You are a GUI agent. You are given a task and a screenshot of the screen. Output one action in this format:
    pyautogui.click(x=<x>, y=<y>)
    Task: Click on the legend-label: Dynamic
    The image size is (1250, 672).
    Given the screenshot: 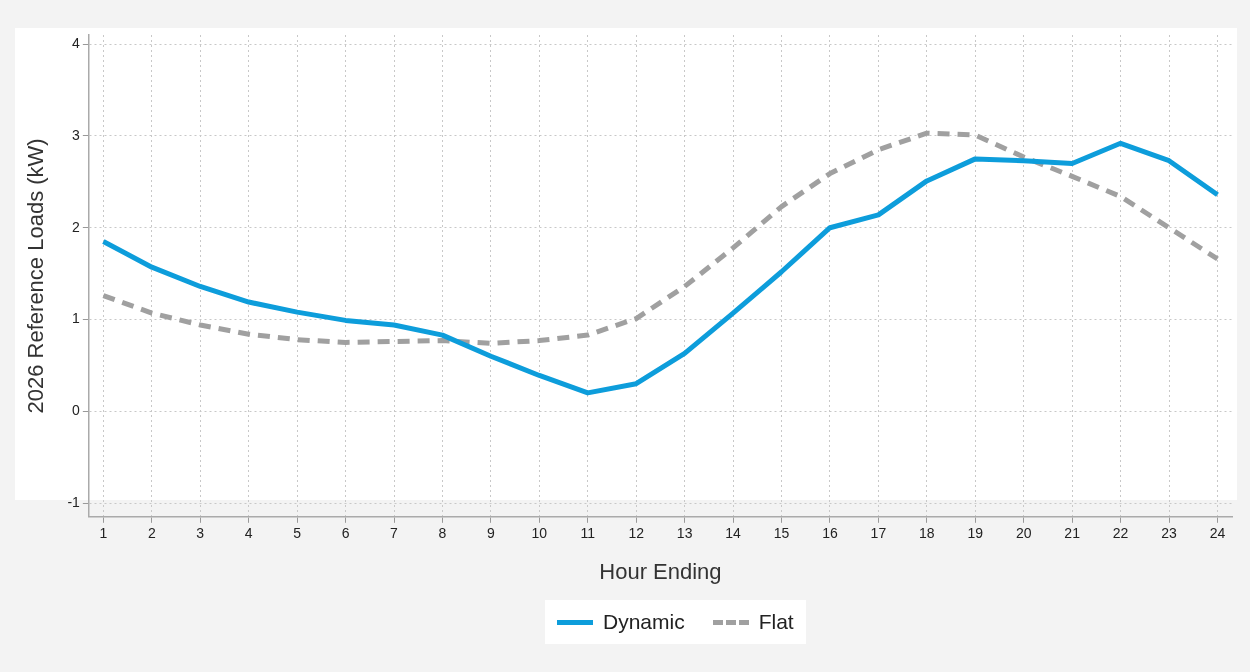 What is the action you would take?
    pyautogui.click(x=644, y=622)
    